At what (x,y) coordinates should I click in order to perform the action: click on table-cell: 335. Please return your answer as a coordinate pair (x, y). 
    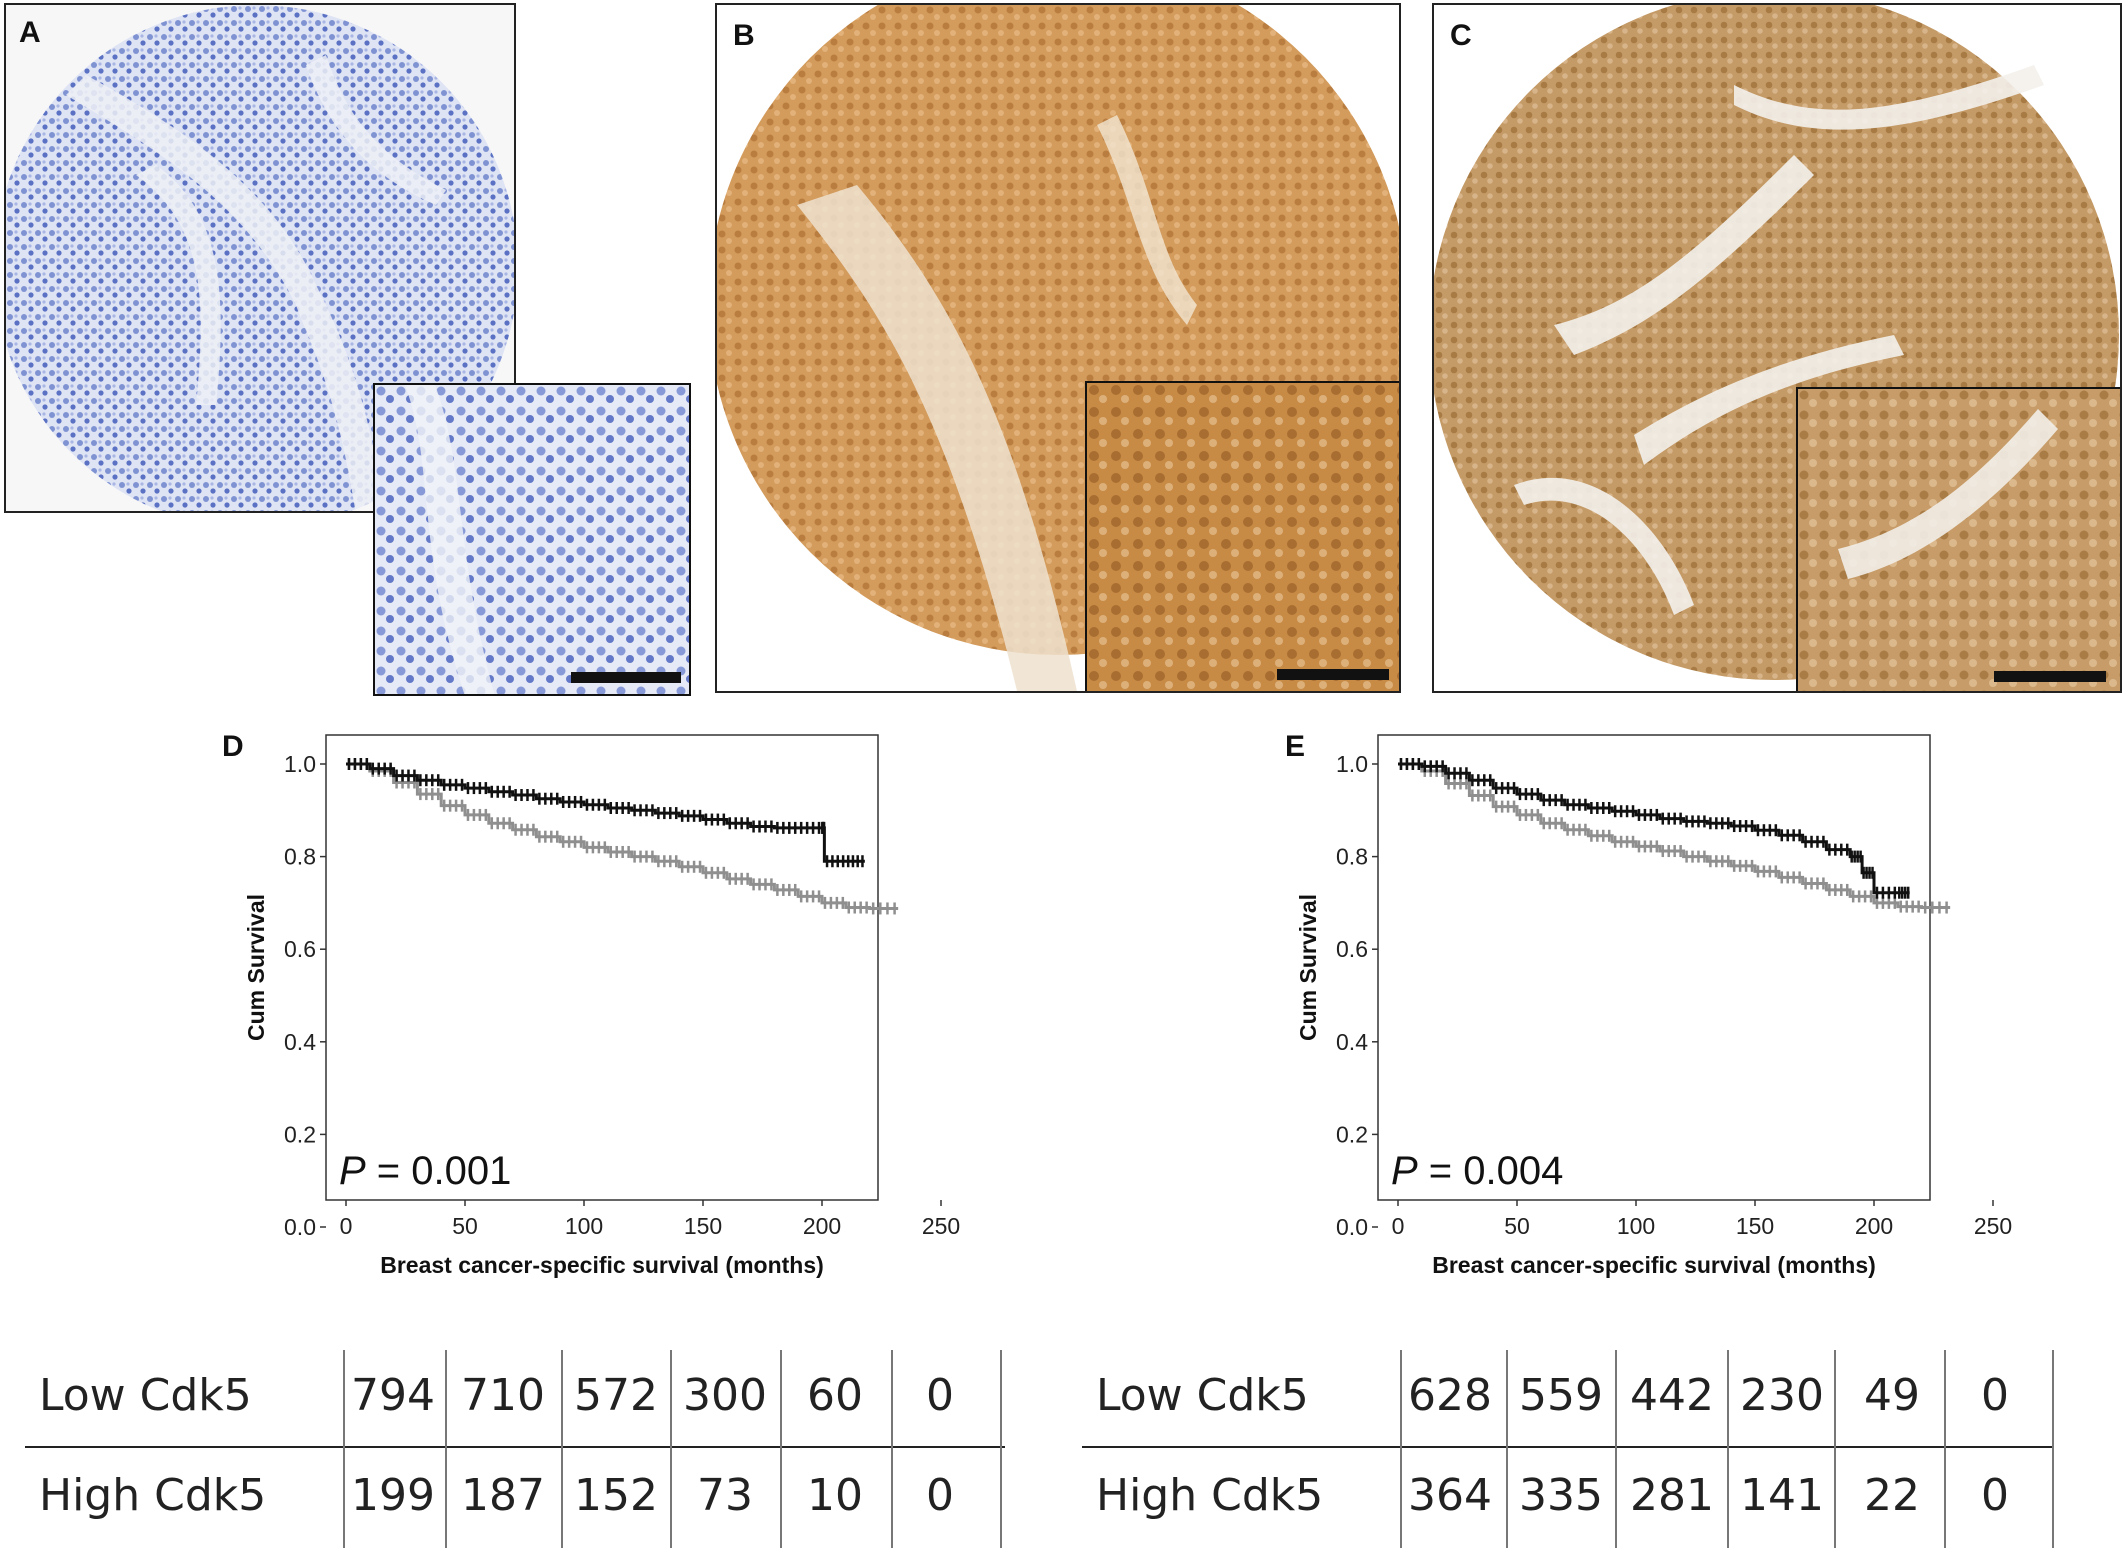
    Looking at the image, I should click on (1561, 1495).